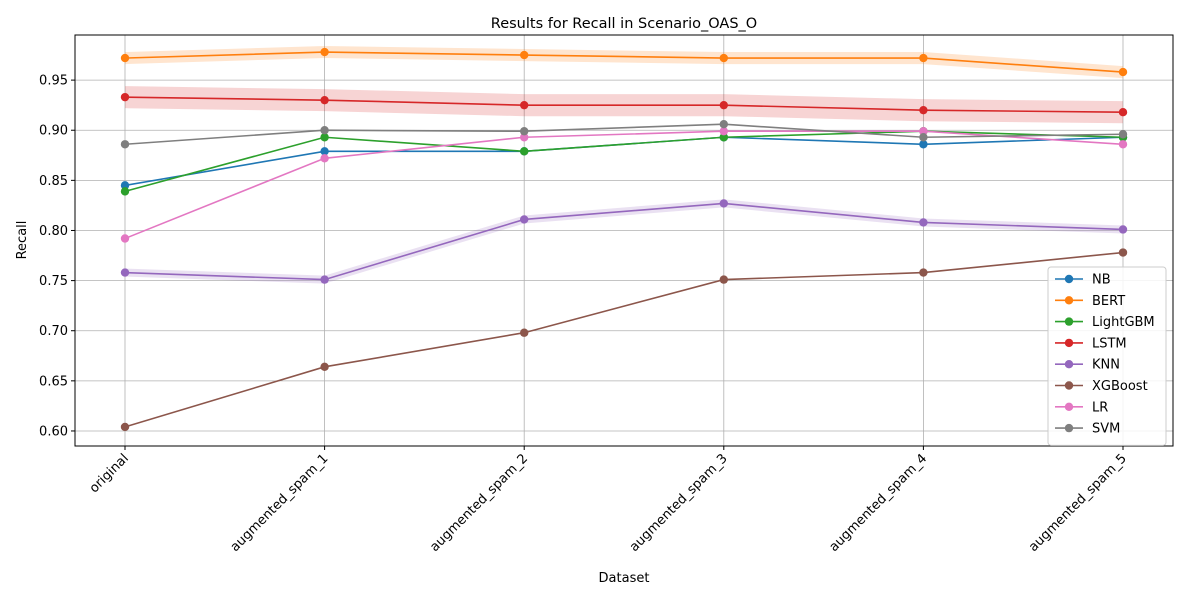 The width and height of the screenshot is (1200, 600). I want to click on x-axis-label: Dataset, so click(624, 578).